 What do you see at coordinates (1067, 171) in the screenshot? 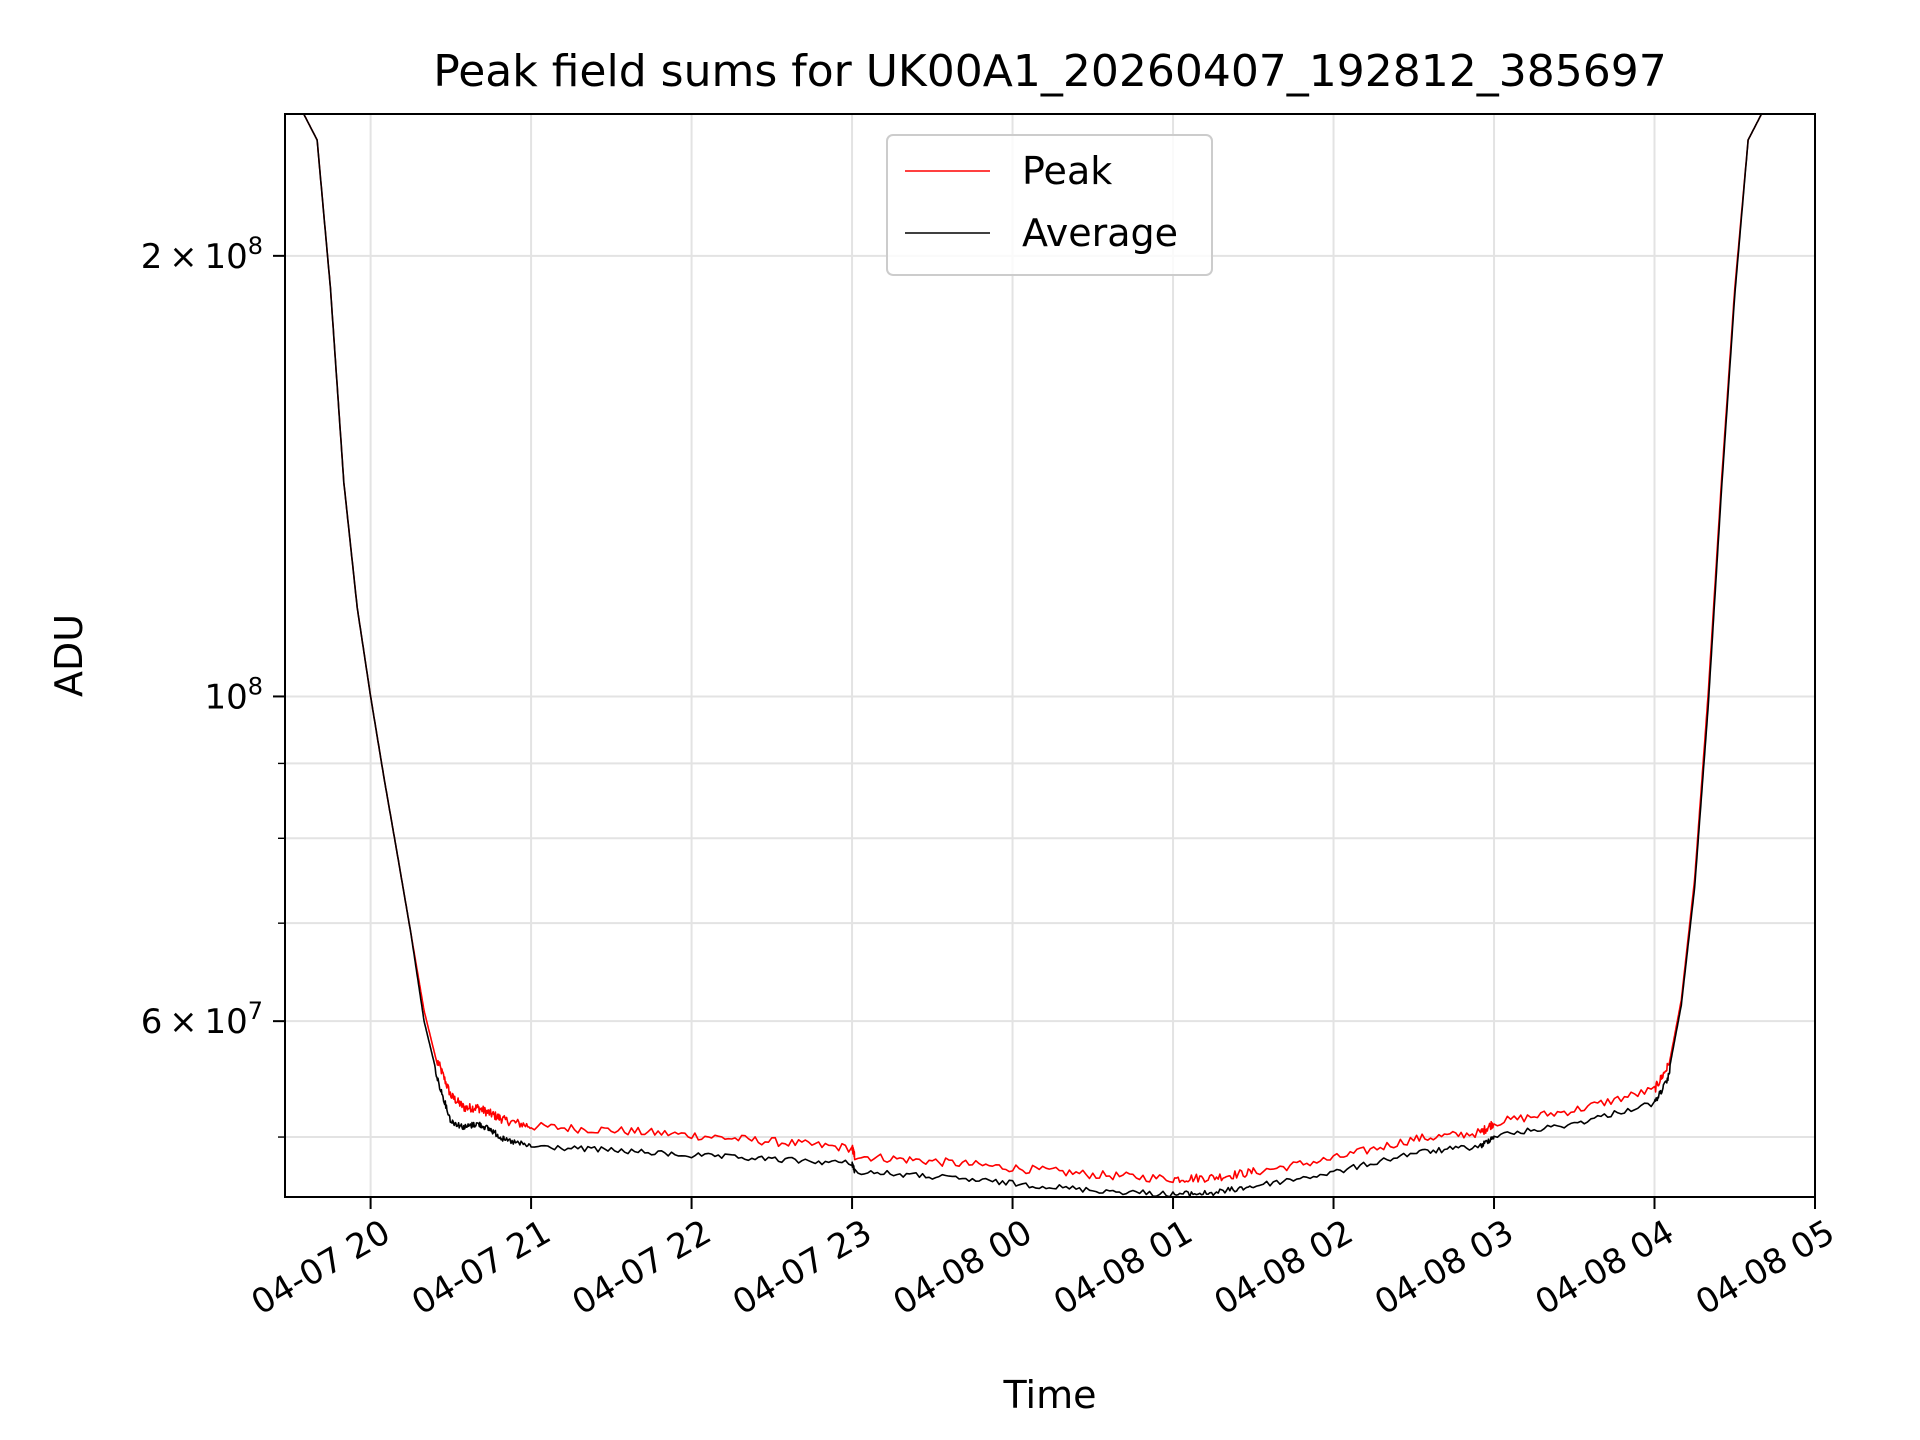
I see `legend-label-peak: Peak` at bounding box center [1067, 171].